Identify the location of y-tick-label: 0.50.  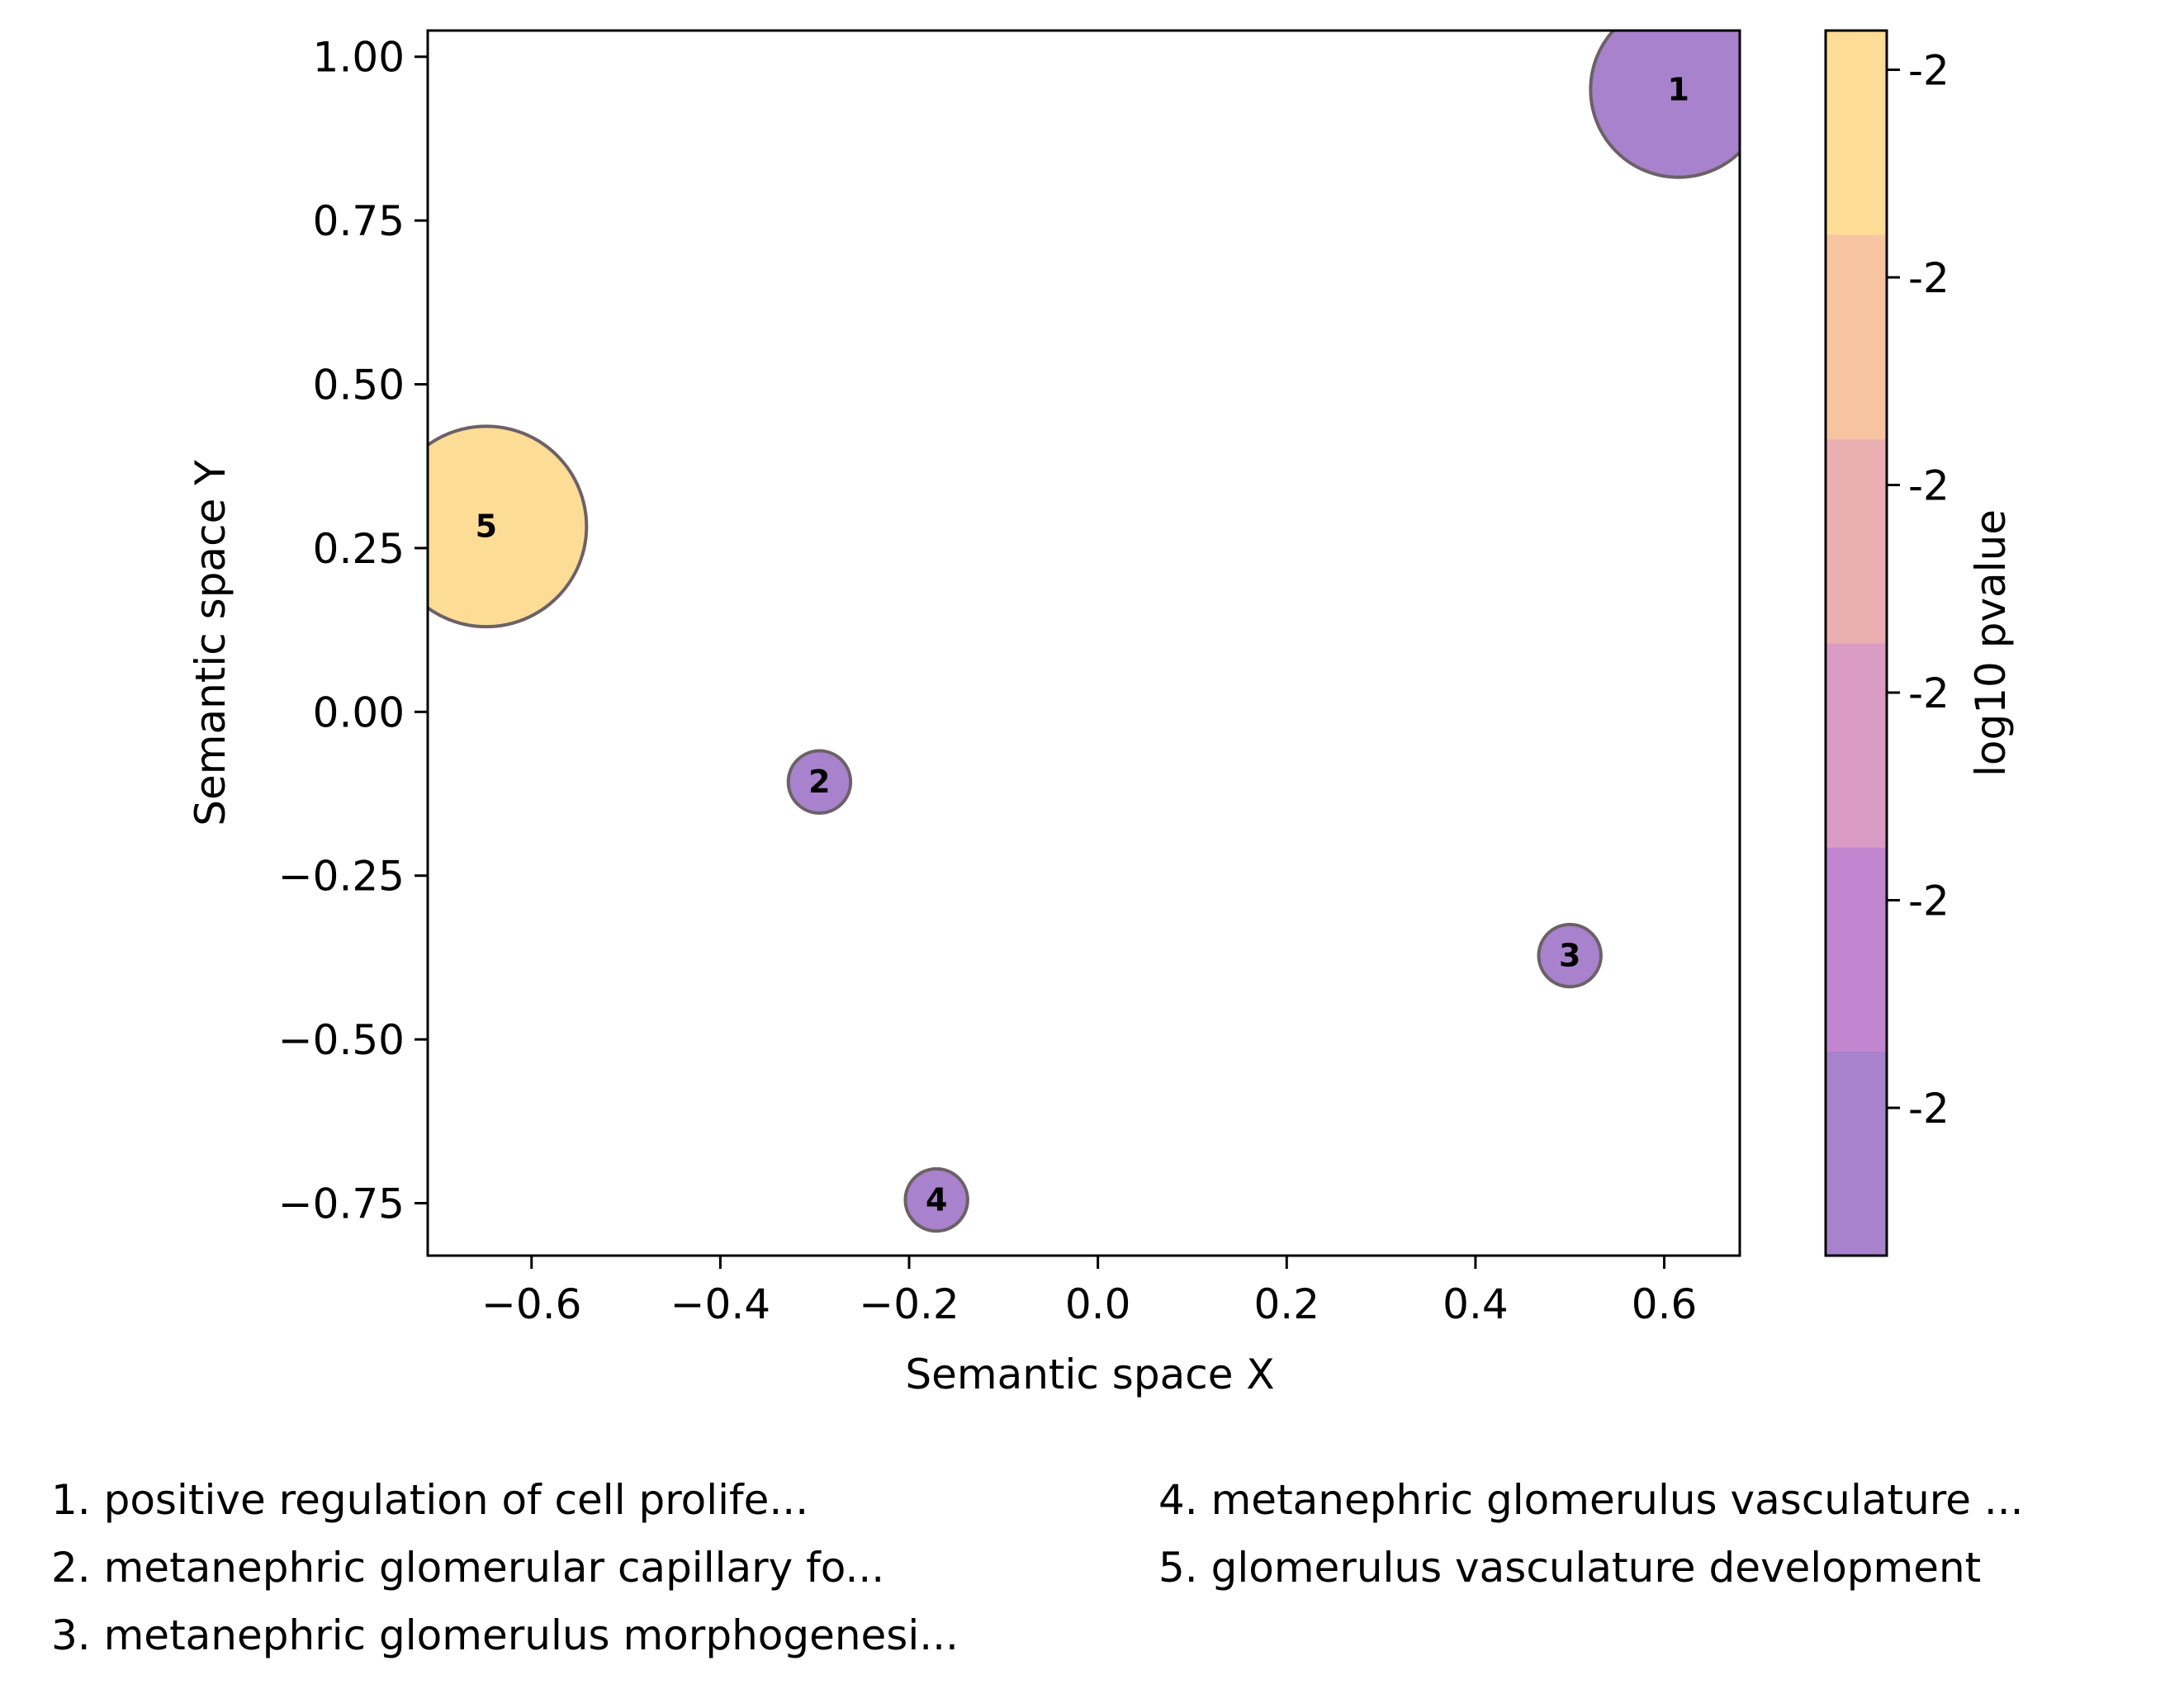
(359, 385).